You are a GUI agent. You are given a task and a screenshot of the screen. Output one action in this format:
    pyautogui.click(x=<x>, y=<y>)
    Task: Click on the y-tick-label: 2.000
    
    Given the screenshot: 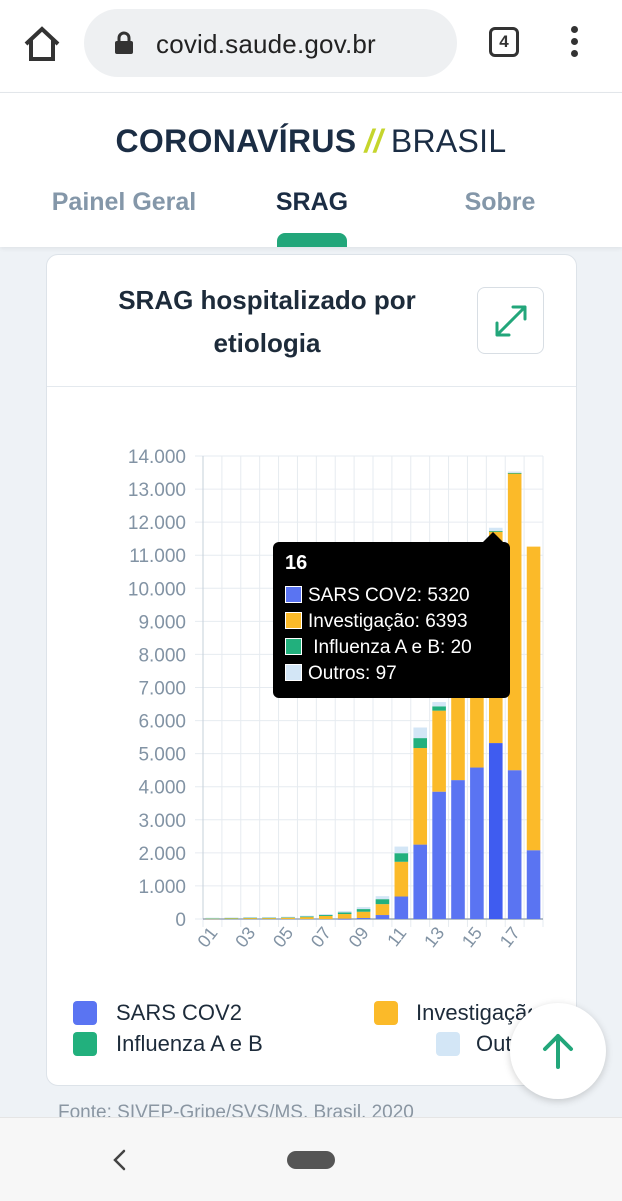 What is the action you would take?
    pyautogui.click(x=162, y=854)
    